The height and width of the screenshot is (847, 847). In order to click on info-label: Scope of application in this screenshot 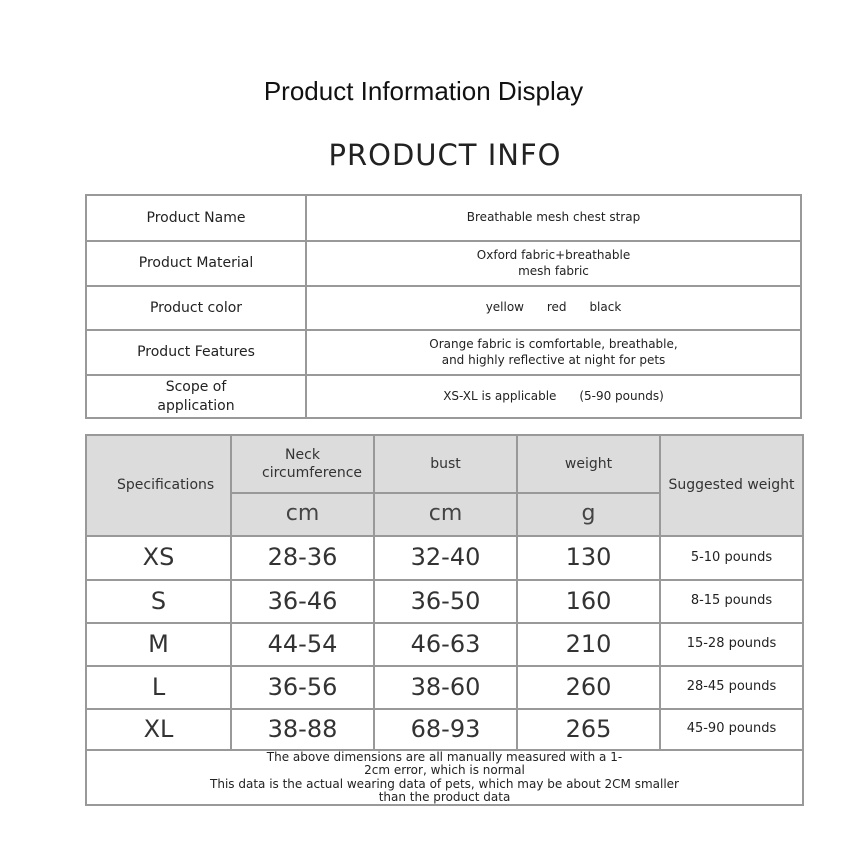, I will do `click(196, 396)`.